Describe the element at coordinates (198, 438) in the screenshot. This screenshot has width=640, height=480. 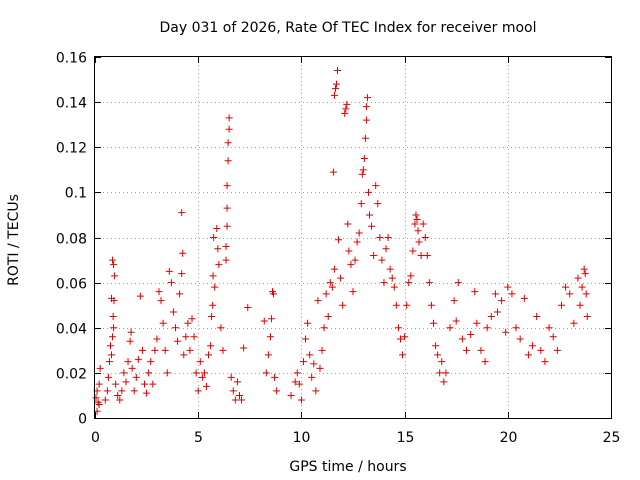
I see `x-tick-label: 5` at that location.